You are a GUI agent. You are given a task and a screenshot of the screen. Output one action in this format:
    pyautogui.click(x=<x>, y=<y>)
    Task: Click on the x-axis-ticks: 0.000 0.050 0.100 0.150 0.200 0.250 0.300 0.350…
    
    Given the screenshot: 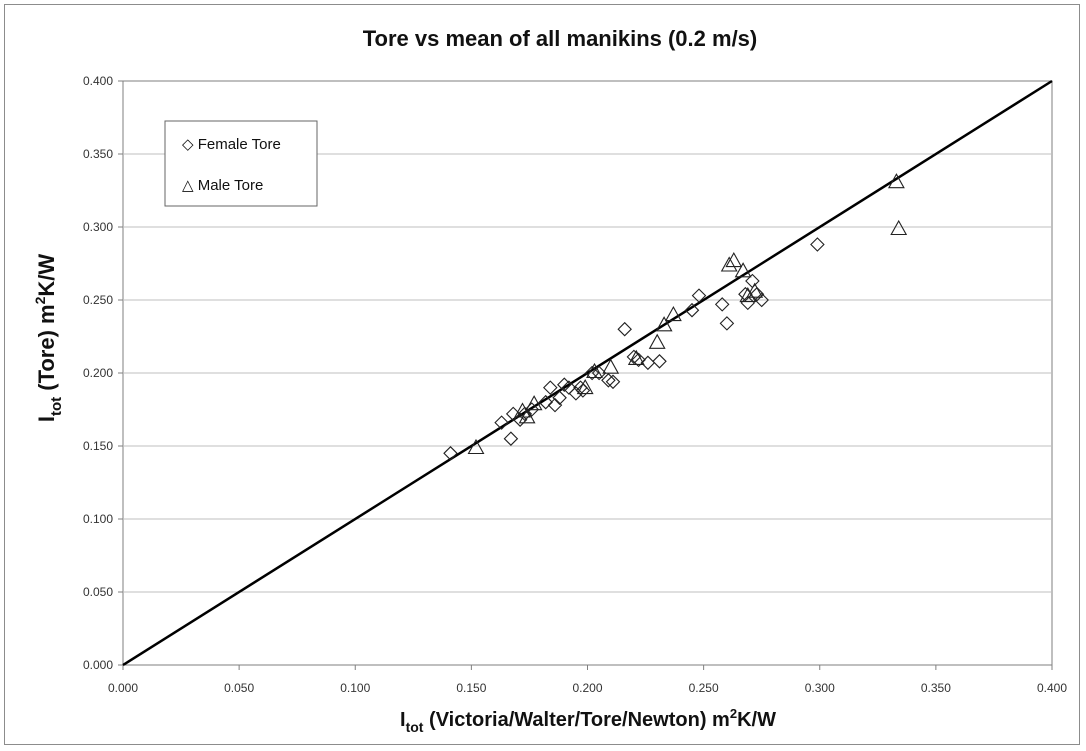 What is the action you would take?
    pyautogui.click(x=587, y=680)
    